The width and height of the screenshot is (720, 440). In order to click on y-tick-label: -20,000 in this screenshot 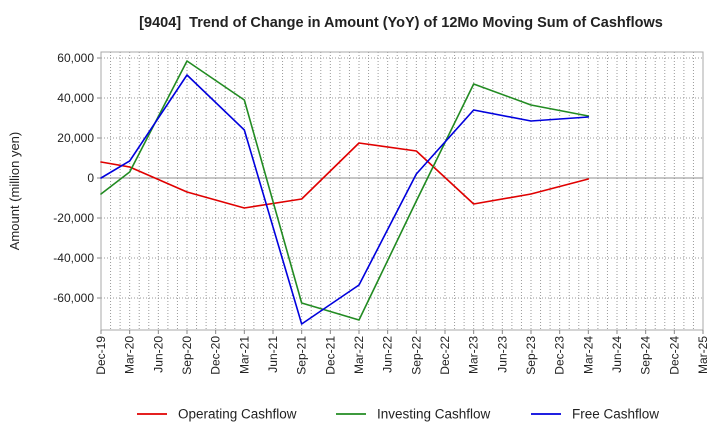, I will do `click(73, 218)`.